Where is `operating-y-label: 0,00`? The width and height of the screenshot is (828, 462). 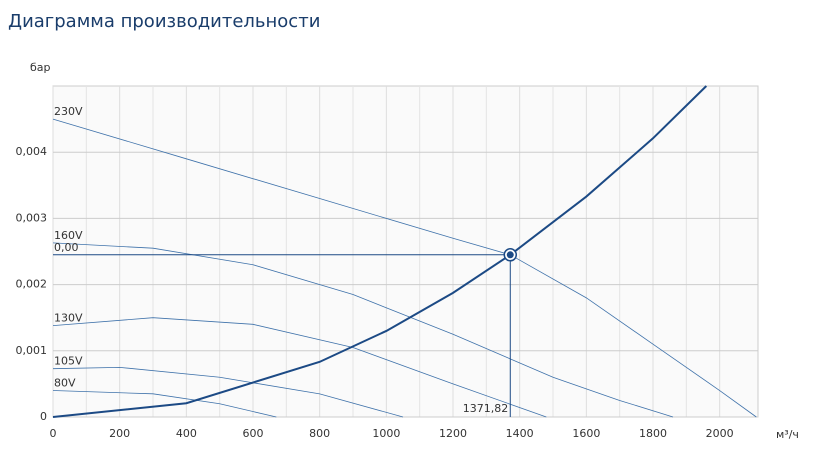
operating-y-label: 0,00 is located at coordinates (66, 247).